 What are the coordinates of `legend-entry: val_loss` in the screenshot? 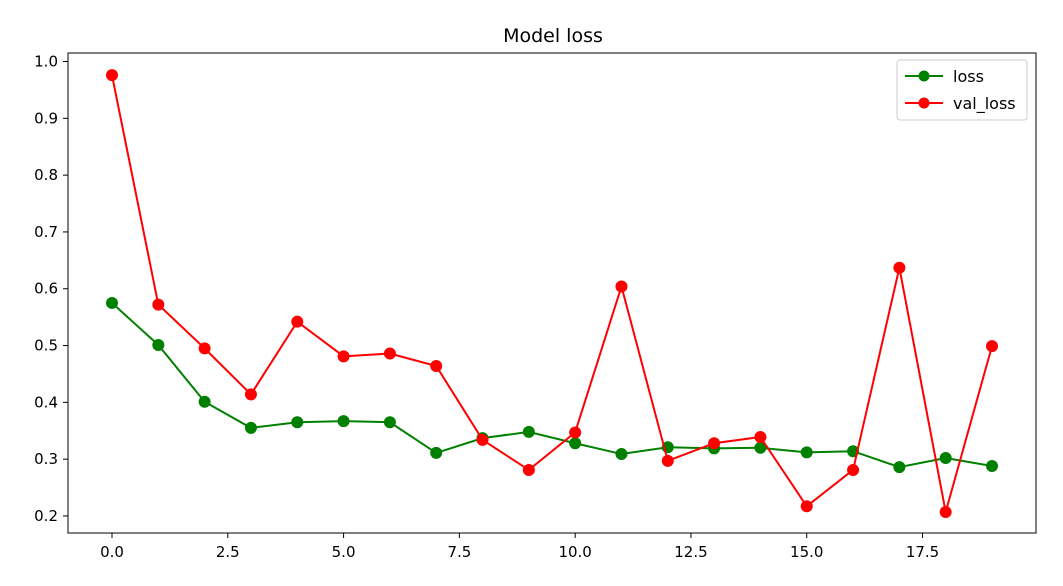 It's located at (960, 104).